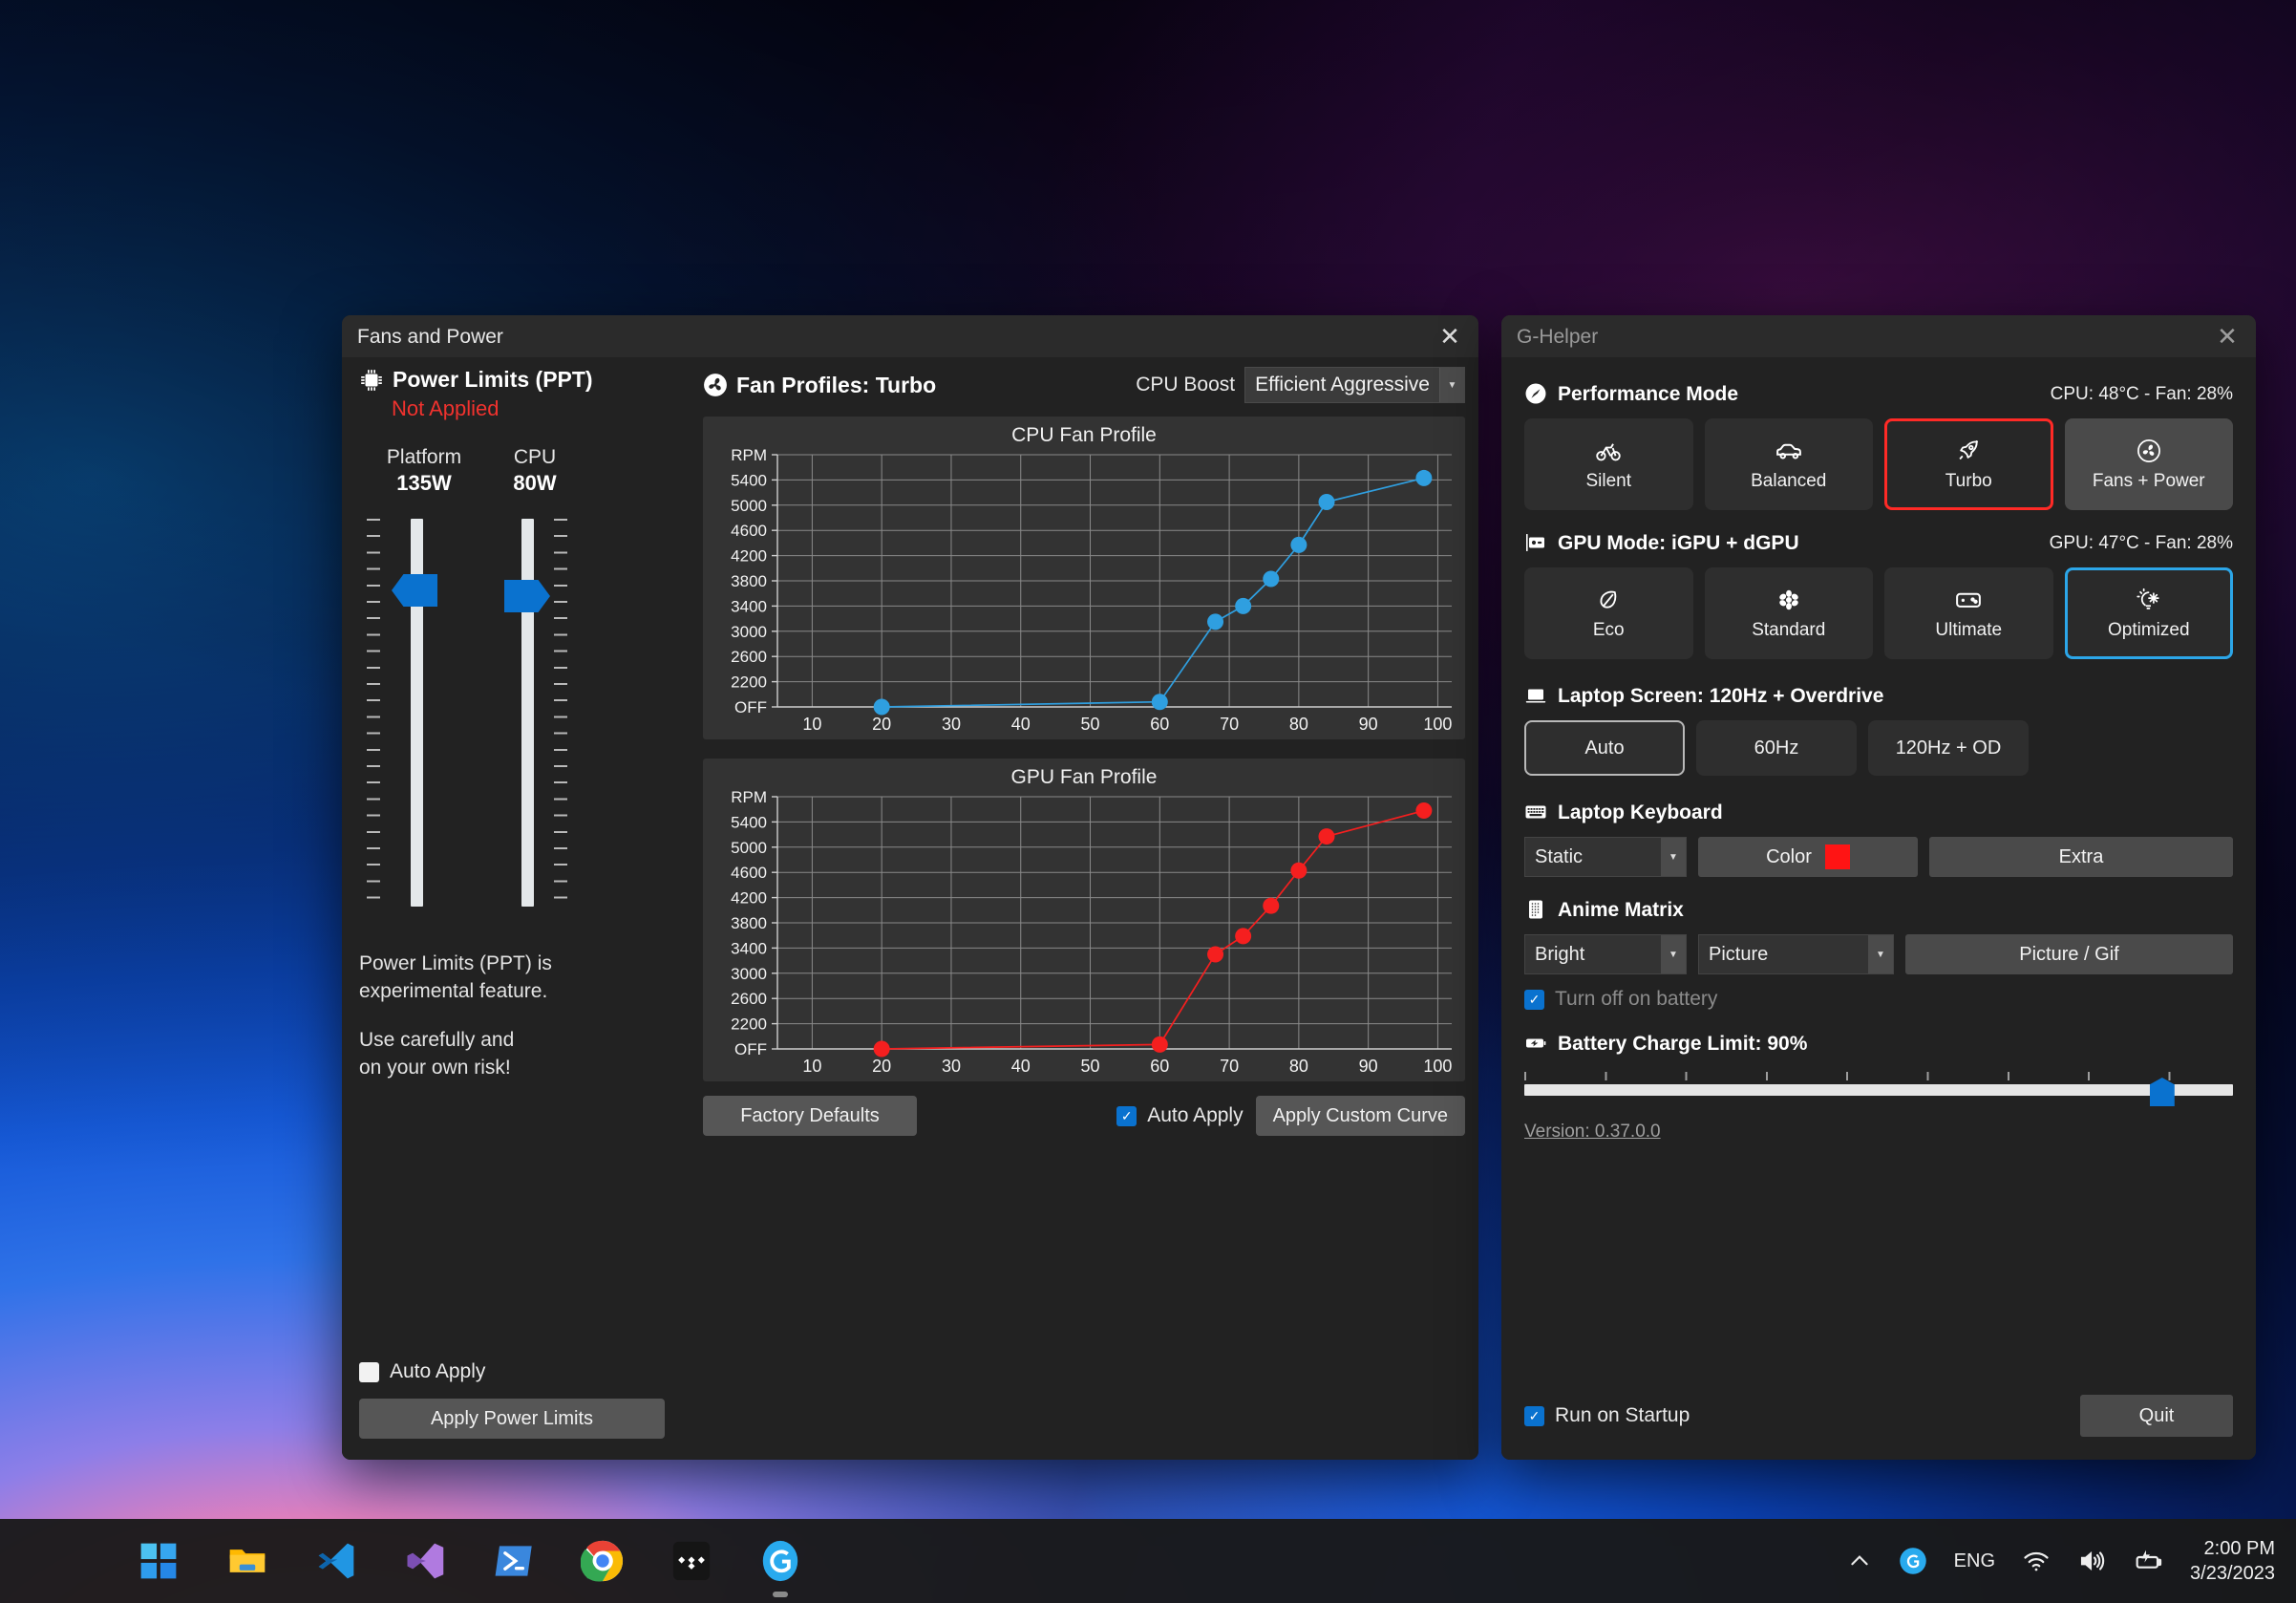 The image size is (2296, 1603). Describe the element at coordinates (425, 1561) in the screenshot. I see `visual-studio-icon` at that location.